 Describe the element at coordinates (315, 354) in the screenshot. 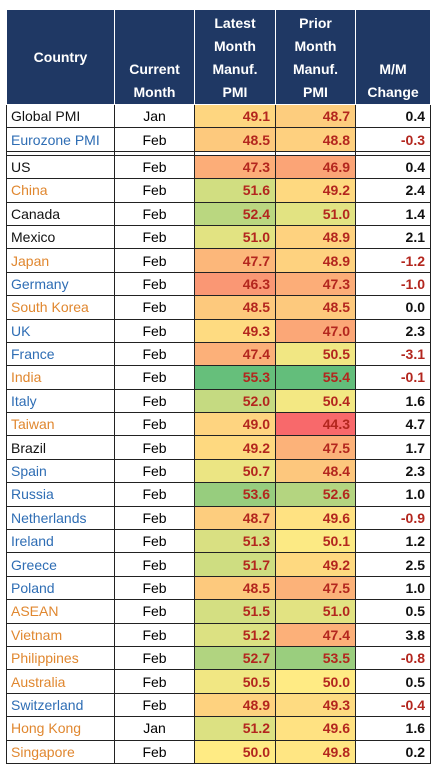

I see `cell-prior-pmi: 50.5` at that location.